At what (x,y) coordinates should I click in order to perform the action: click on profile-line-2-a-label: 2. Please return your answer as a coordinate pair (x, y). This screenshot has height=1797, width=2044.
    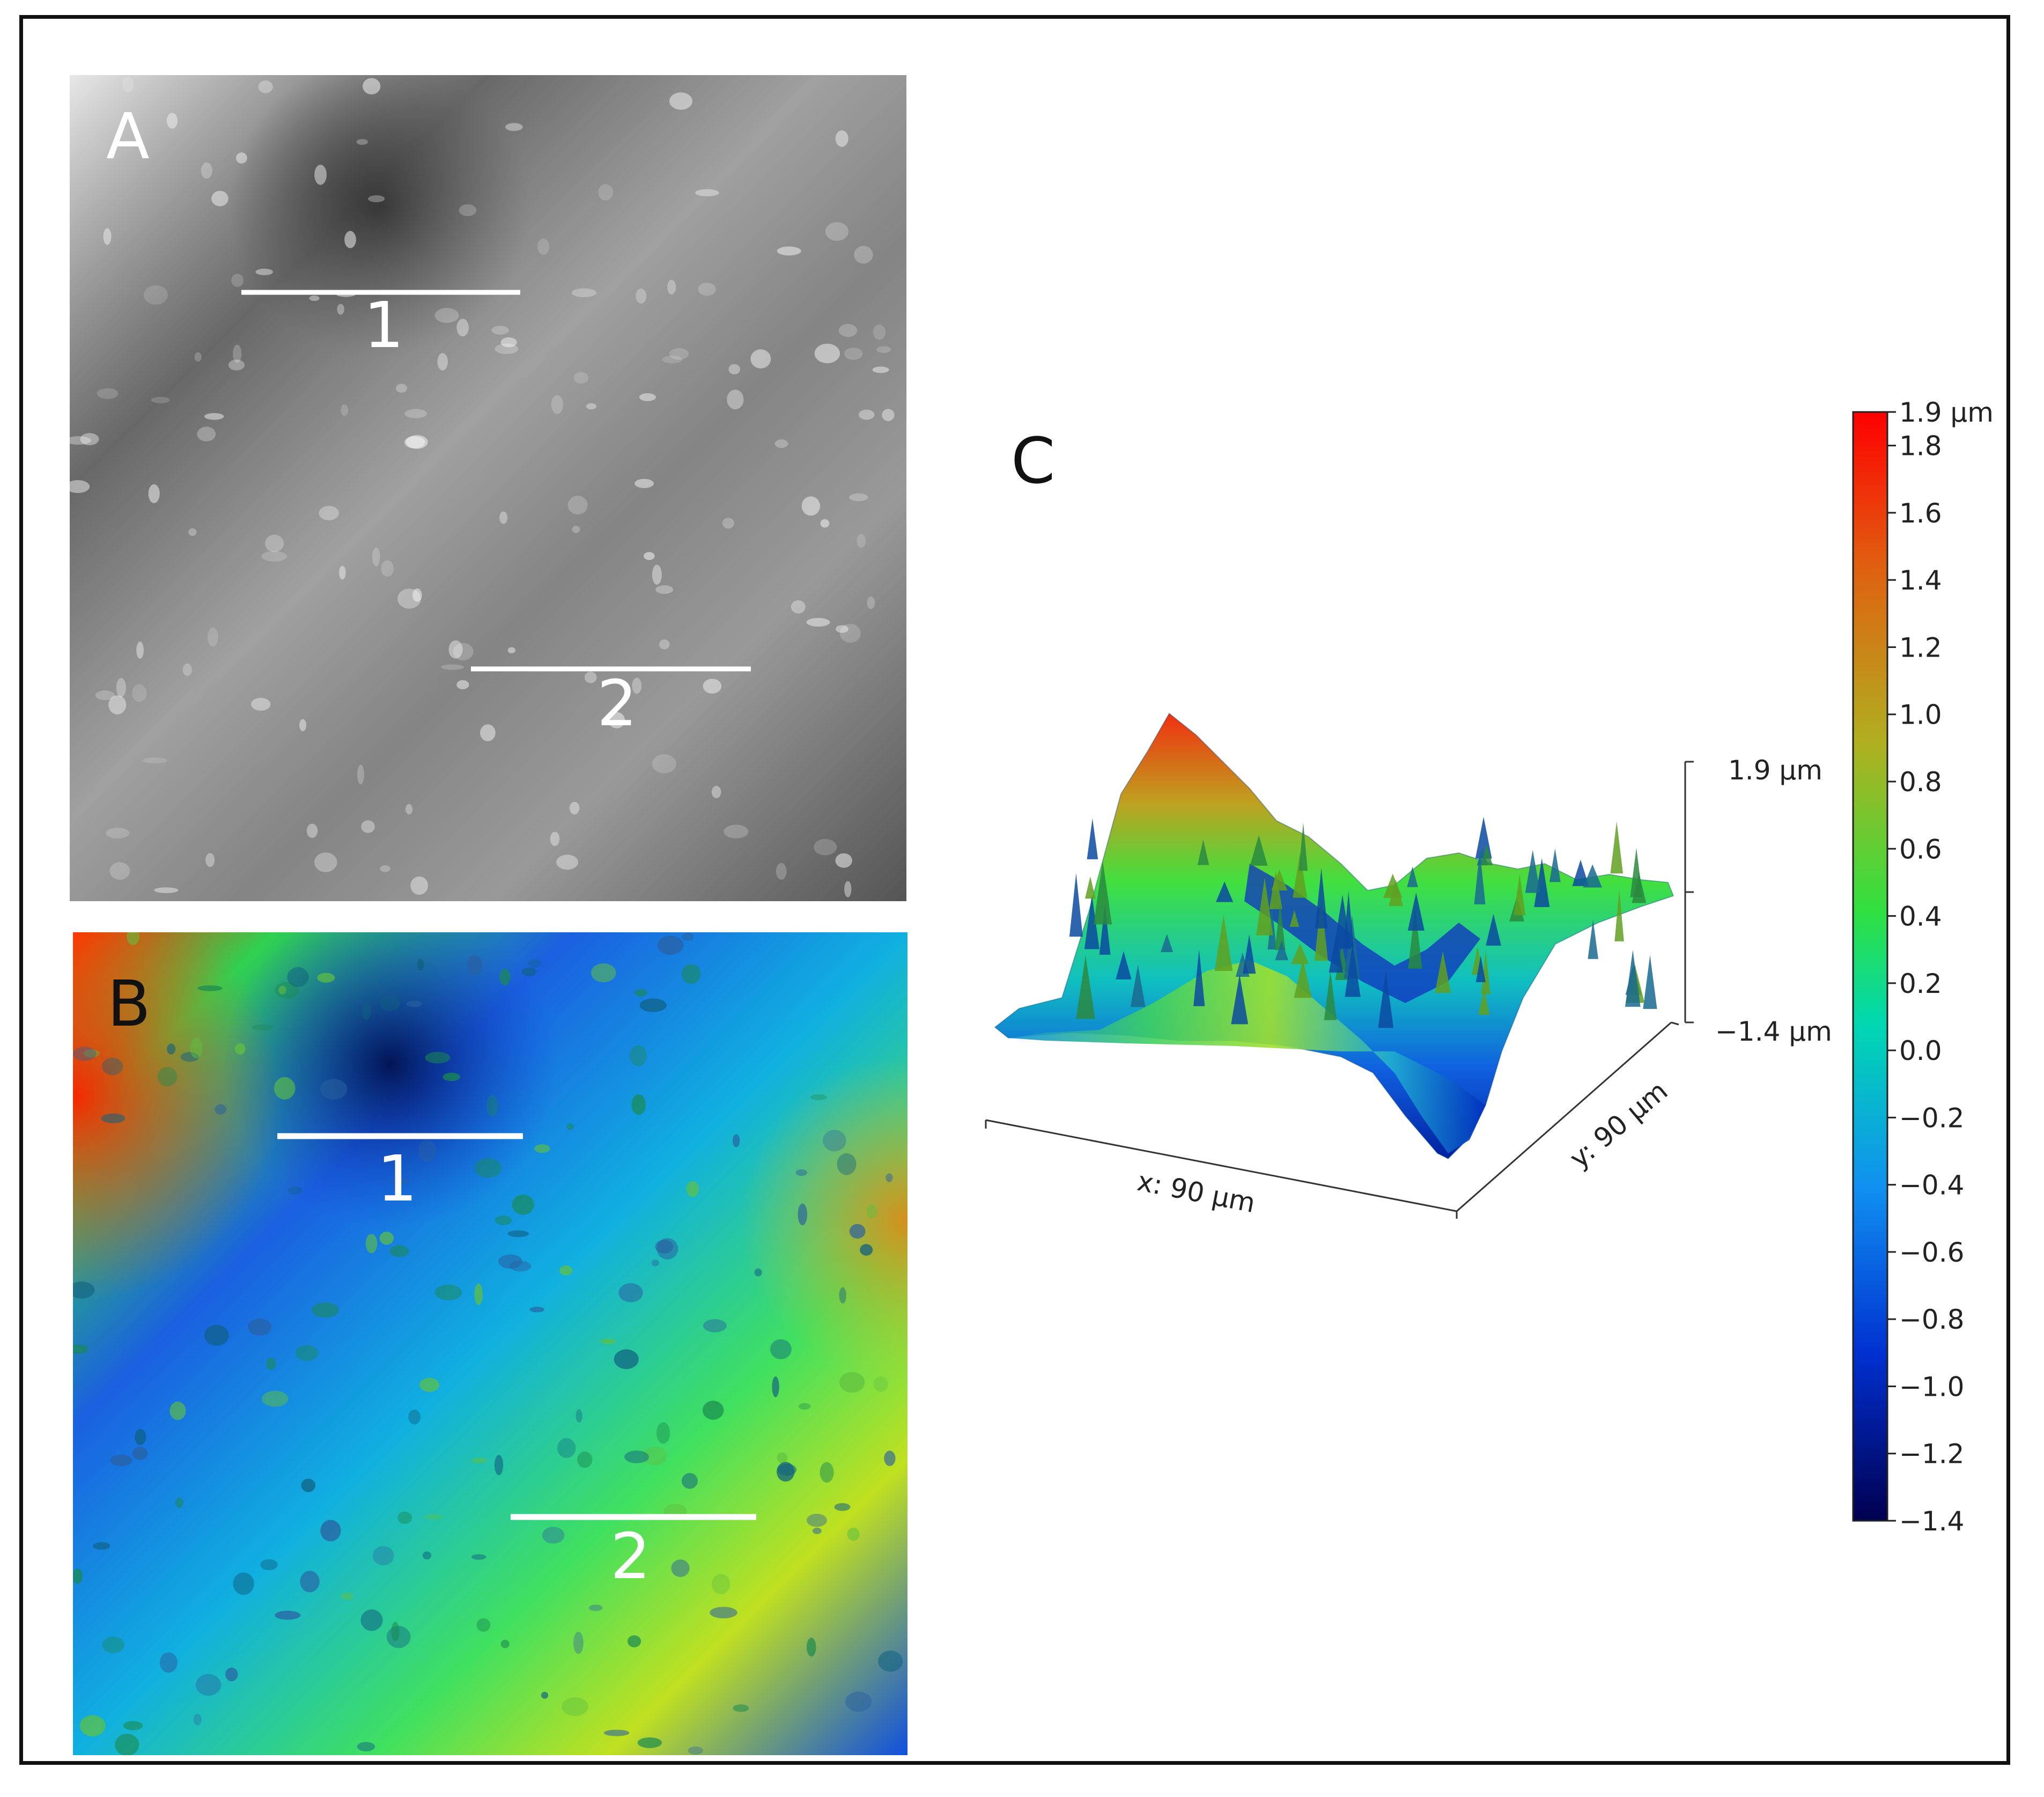
    Looking at the image, I should click on (617, 703).